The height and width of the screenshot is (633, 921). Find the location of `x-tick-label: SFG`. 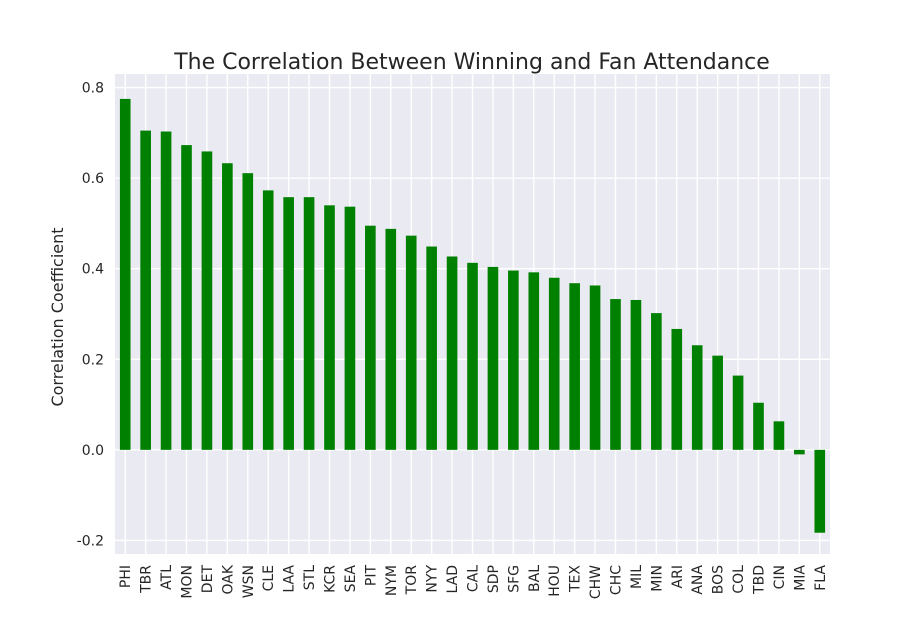

x-tick-label: SFG is located at coordinates (514, 579).